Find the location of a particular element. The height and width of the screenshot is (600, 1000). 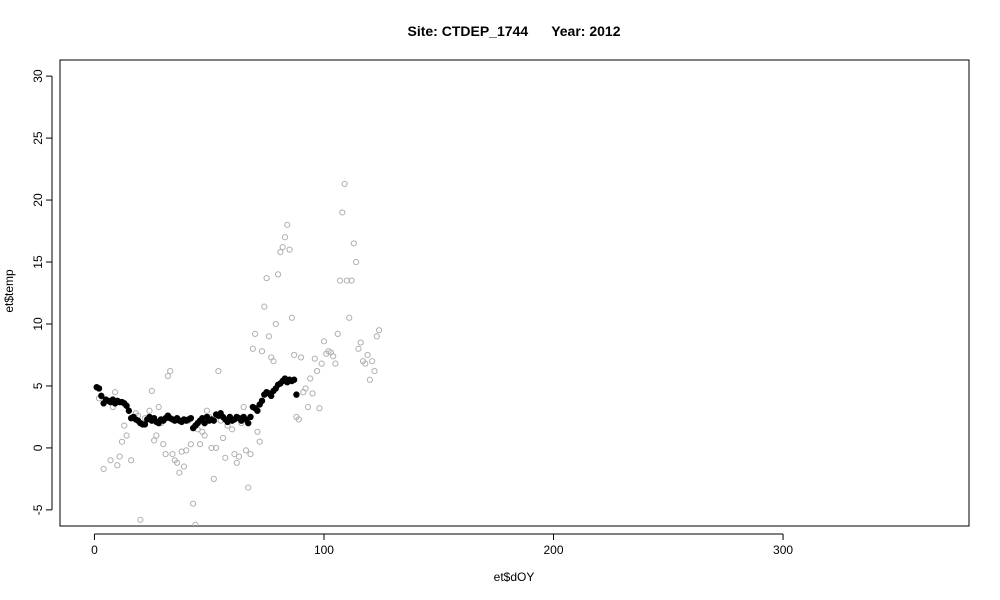

y-tick-label: 10 is located at coordinates (38, 324).